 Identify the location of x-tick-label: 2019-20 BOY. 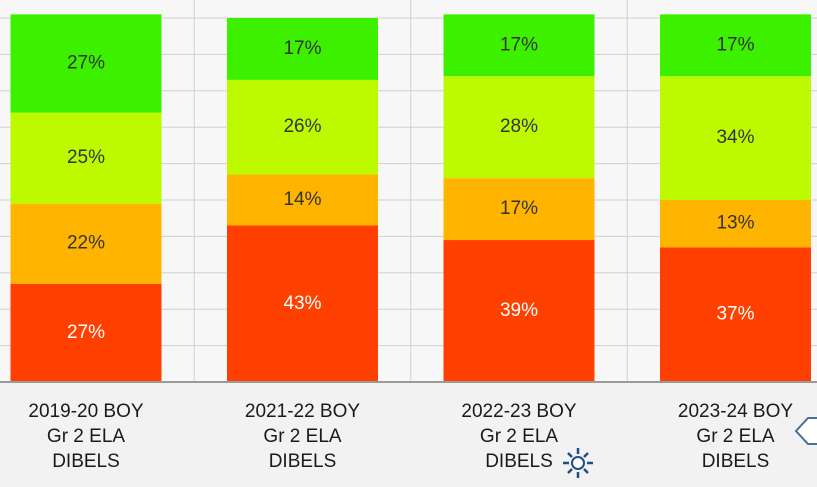
(85, 411).